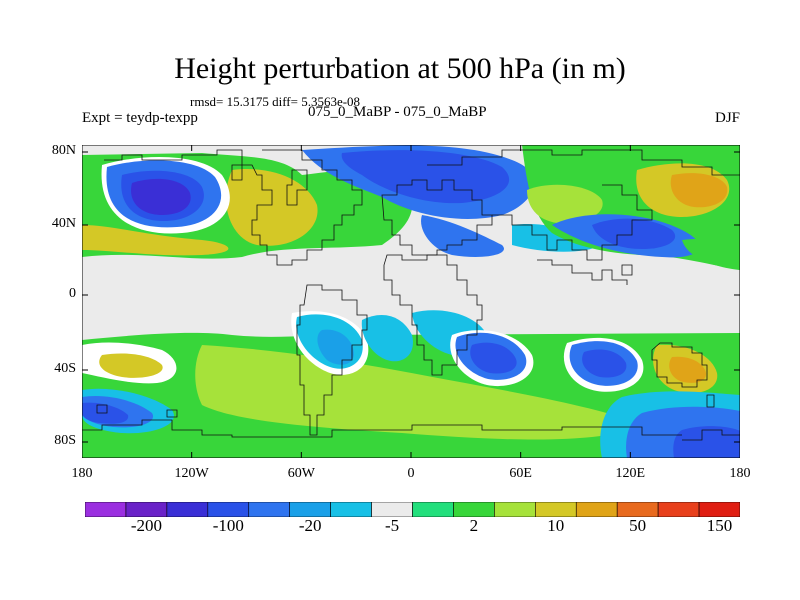  Describe the element at coordinates (228, 525) in the screenshot. I see `colorbar-label: -100` at that location.